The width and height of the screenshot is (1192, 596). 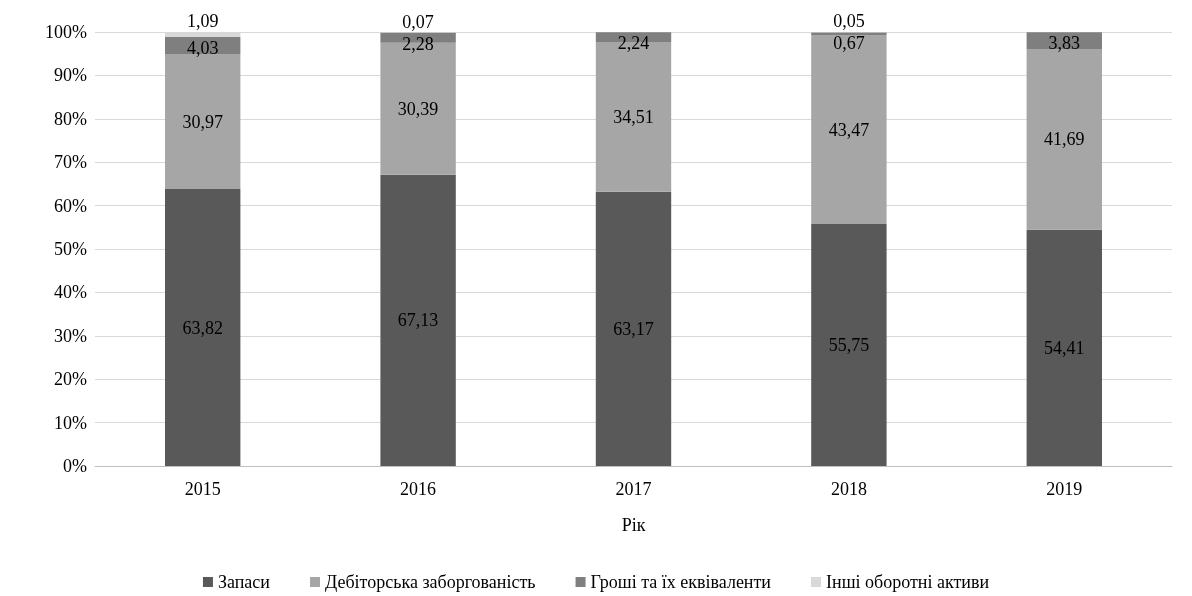 I want to click on data-label: 2,24, so click(x=633, y=43).